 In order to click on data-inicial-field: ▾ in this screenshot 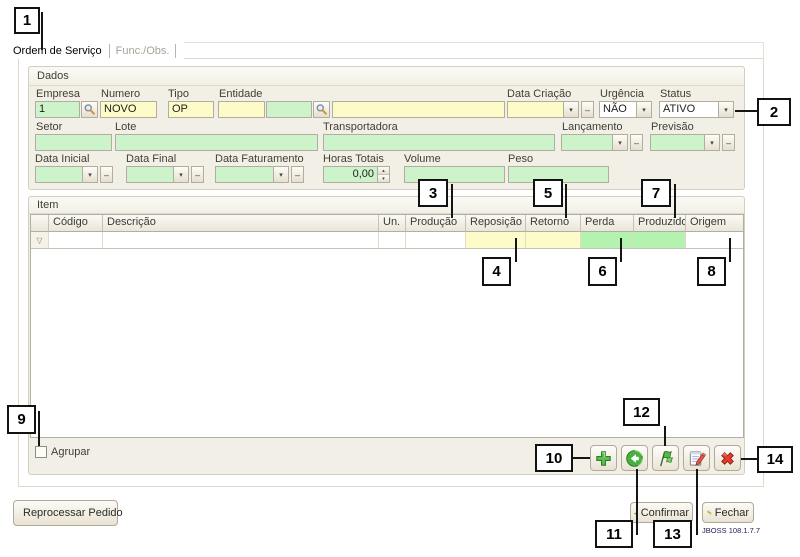, I will do `click(66, 174)`.